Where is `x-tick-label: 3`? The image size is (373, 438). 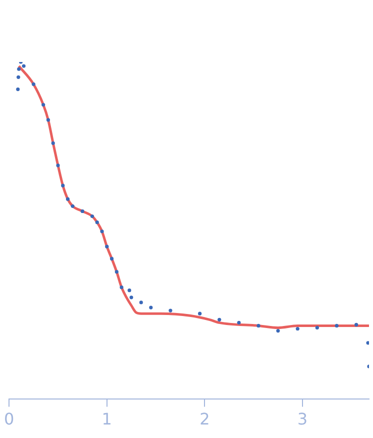
x-tick-label: 3 is located at coordinates (302, 419).